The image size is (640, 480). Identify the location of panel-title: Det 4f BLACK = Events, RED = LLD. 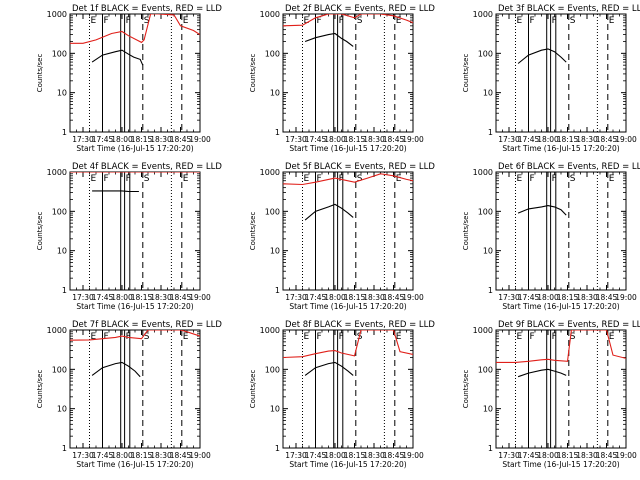
(147, 167).